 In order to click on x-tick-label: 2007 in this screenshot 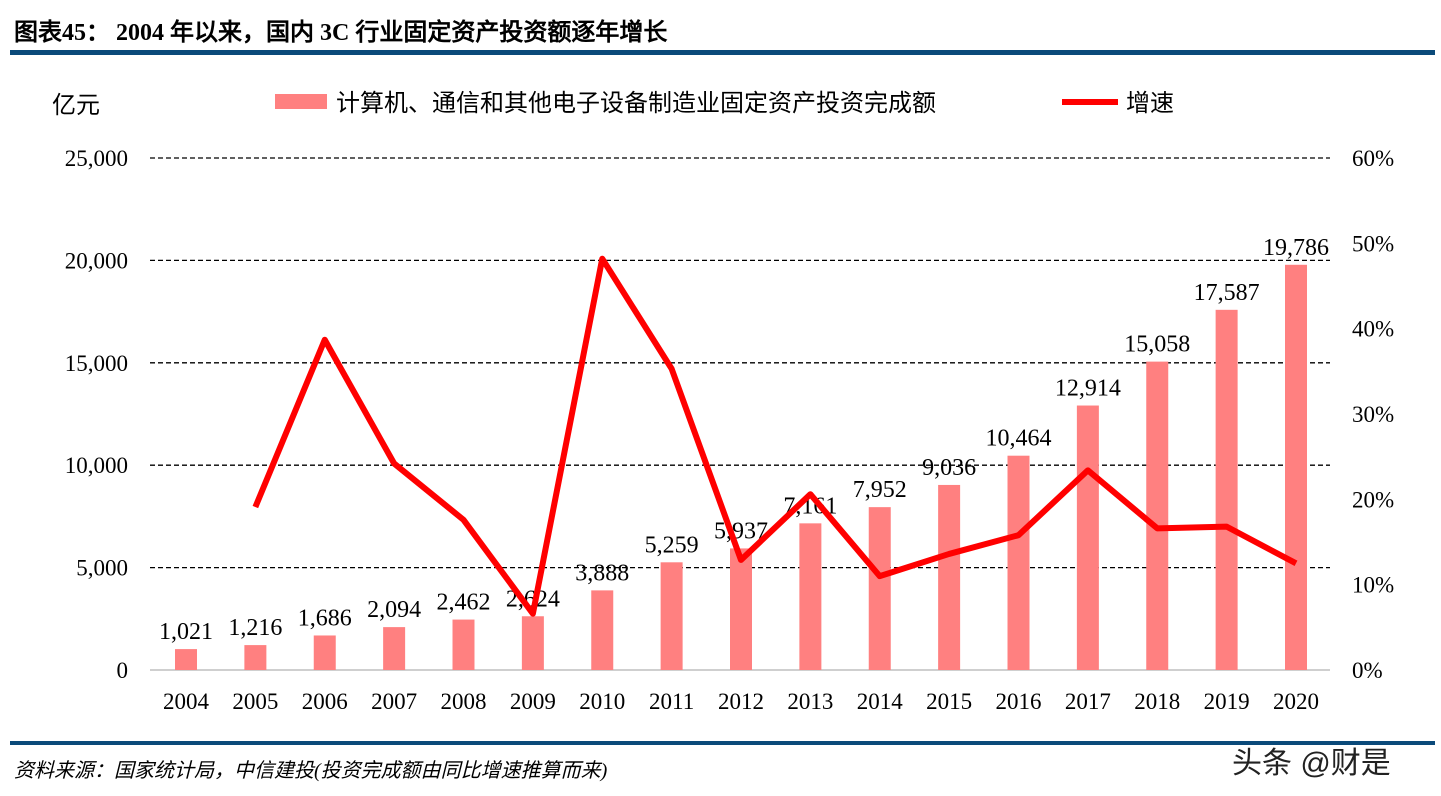, I will do `click(394, 701)`.